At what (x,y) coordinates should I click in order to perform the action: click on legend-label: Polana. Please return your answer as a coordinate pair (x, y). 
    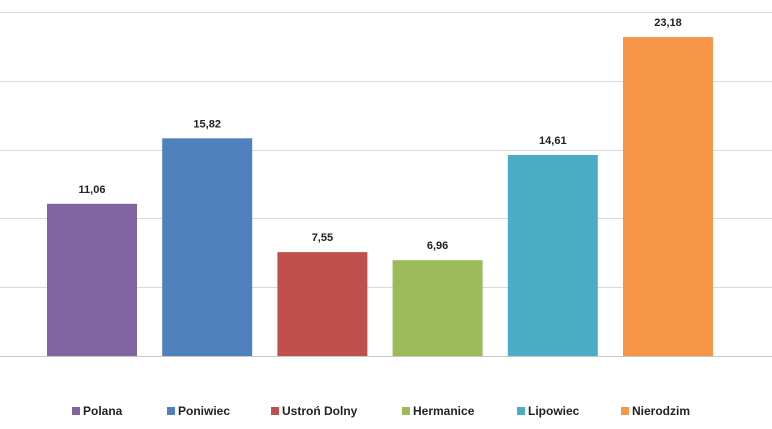
    Looking at the image, I should click on (103, 411).